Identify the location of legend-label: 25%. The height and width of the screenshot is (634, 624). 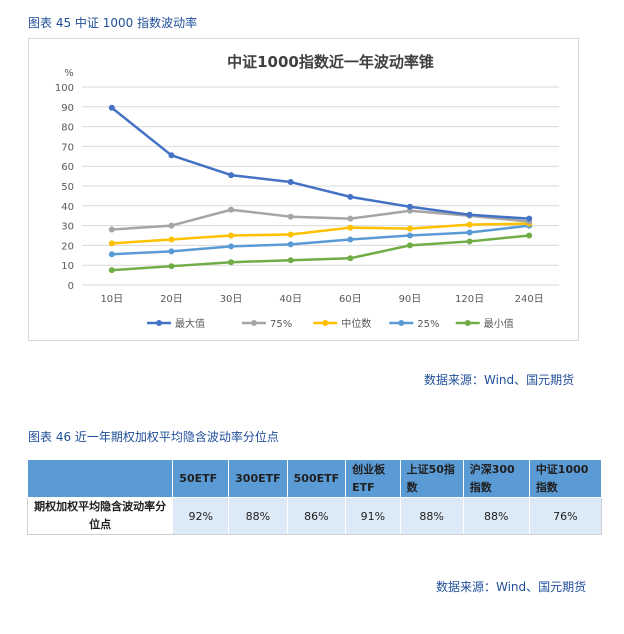
(428, 324).